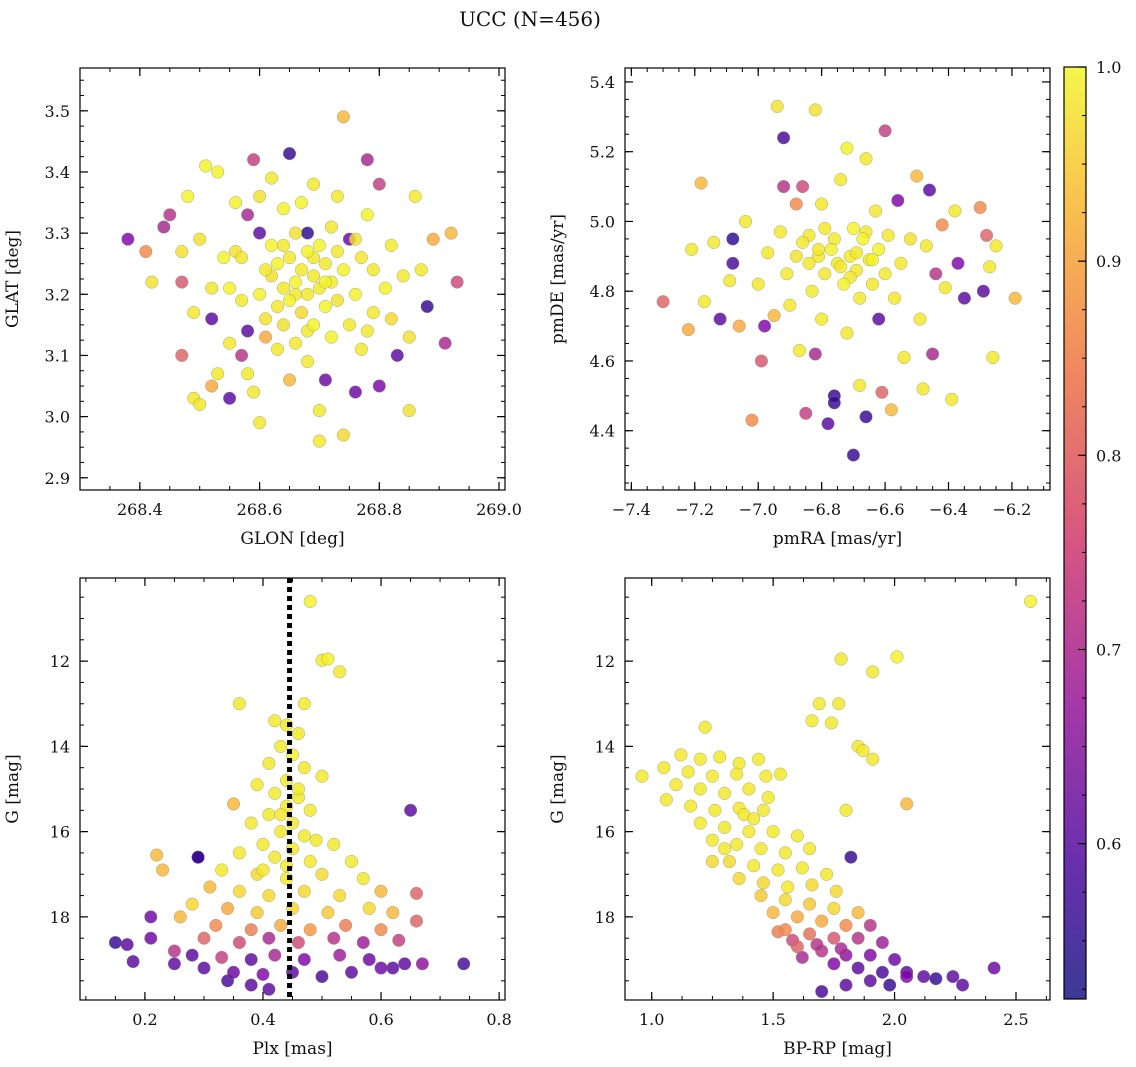 The width and height of the screenshot is (1136, 1067). What do you see at coordinates (602, 152) in the screenshot?
I see `y-tick-label: 5.2` at bounding box center [602, 152].